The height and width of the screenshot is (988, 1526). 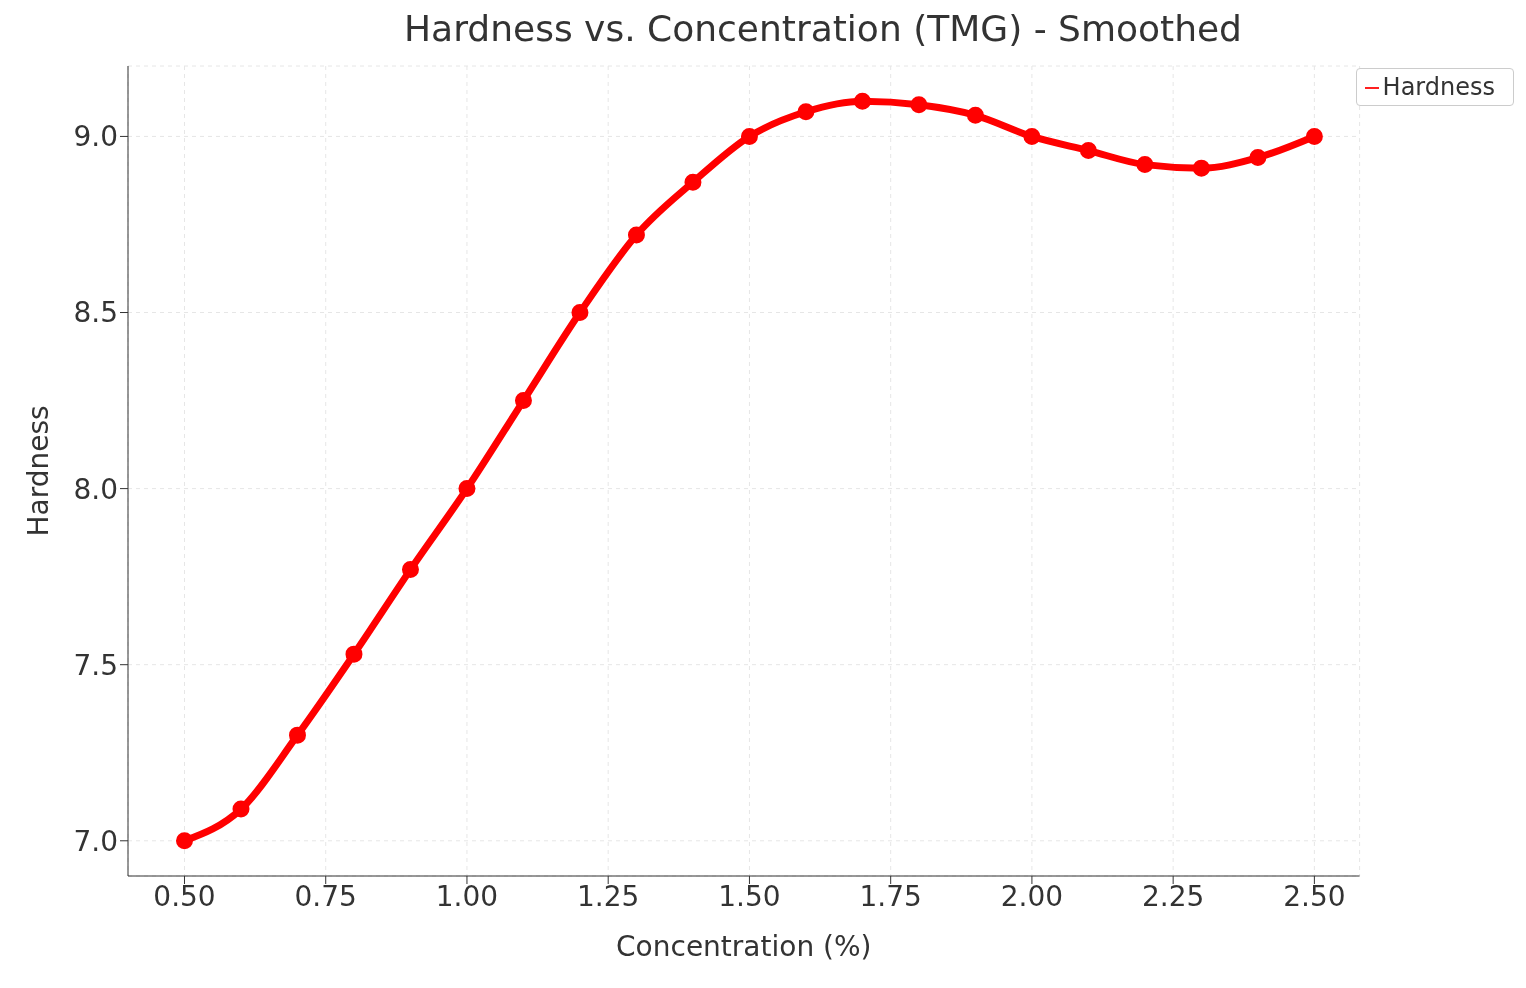 I want to click on y-tick-label: 8.5, so click(x=95, y=313).